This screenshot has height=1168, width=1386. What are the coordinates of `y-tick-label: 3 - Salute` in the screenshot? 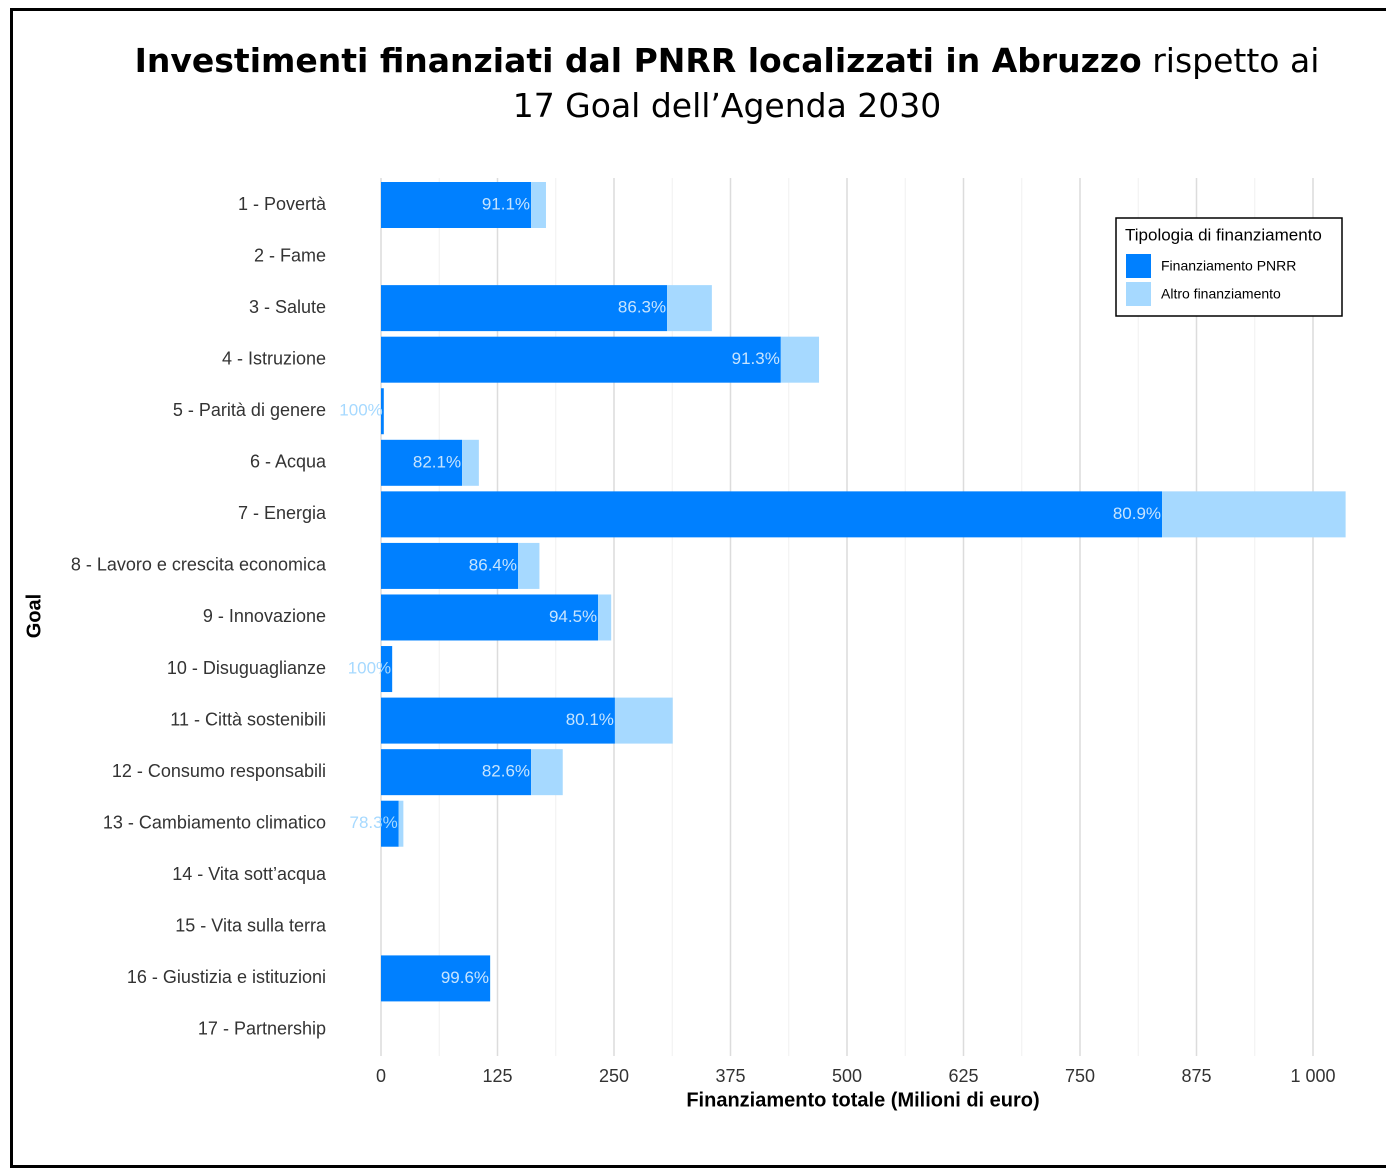 It's located at (287, 307).